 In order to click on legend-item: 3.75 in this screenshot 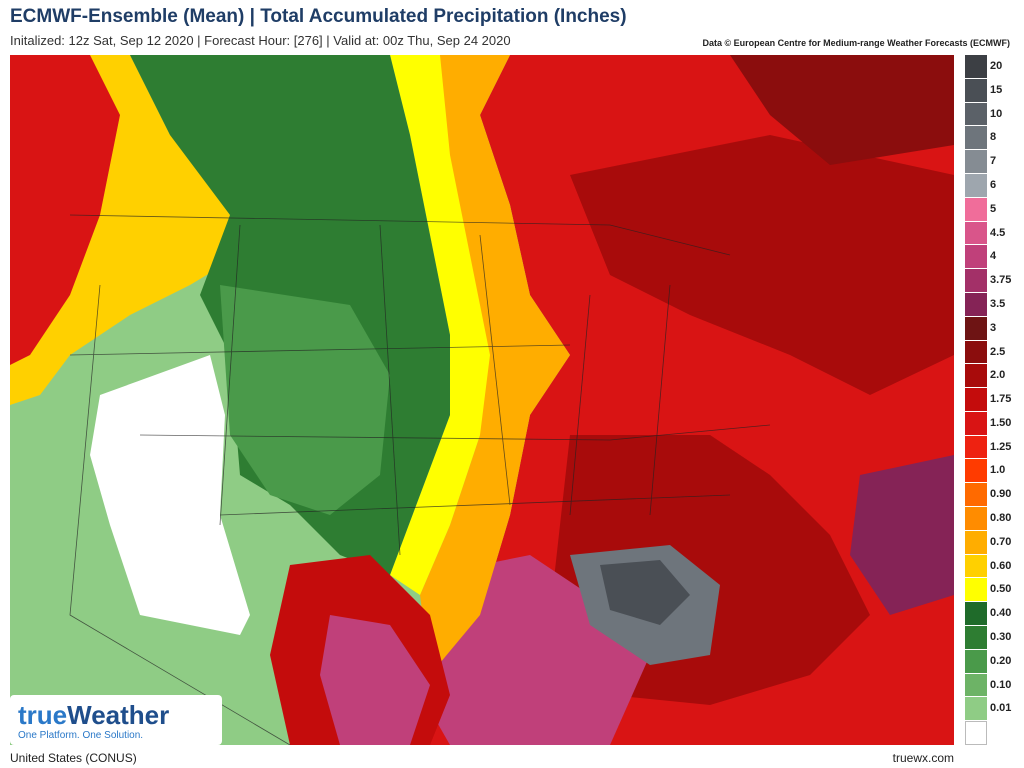, I will do `click(991, 281)`.